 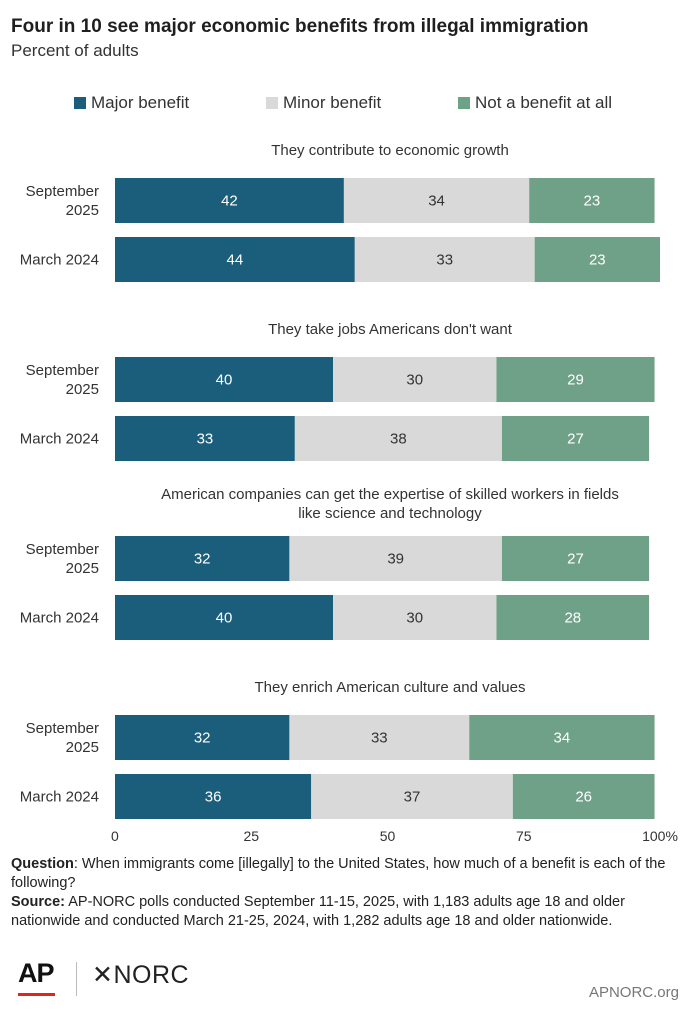 What do you see at coordinates (544, 102) in the screenshot?
I see `legend-label-not: Not a benefit at all` at bounding box center [544, 102].